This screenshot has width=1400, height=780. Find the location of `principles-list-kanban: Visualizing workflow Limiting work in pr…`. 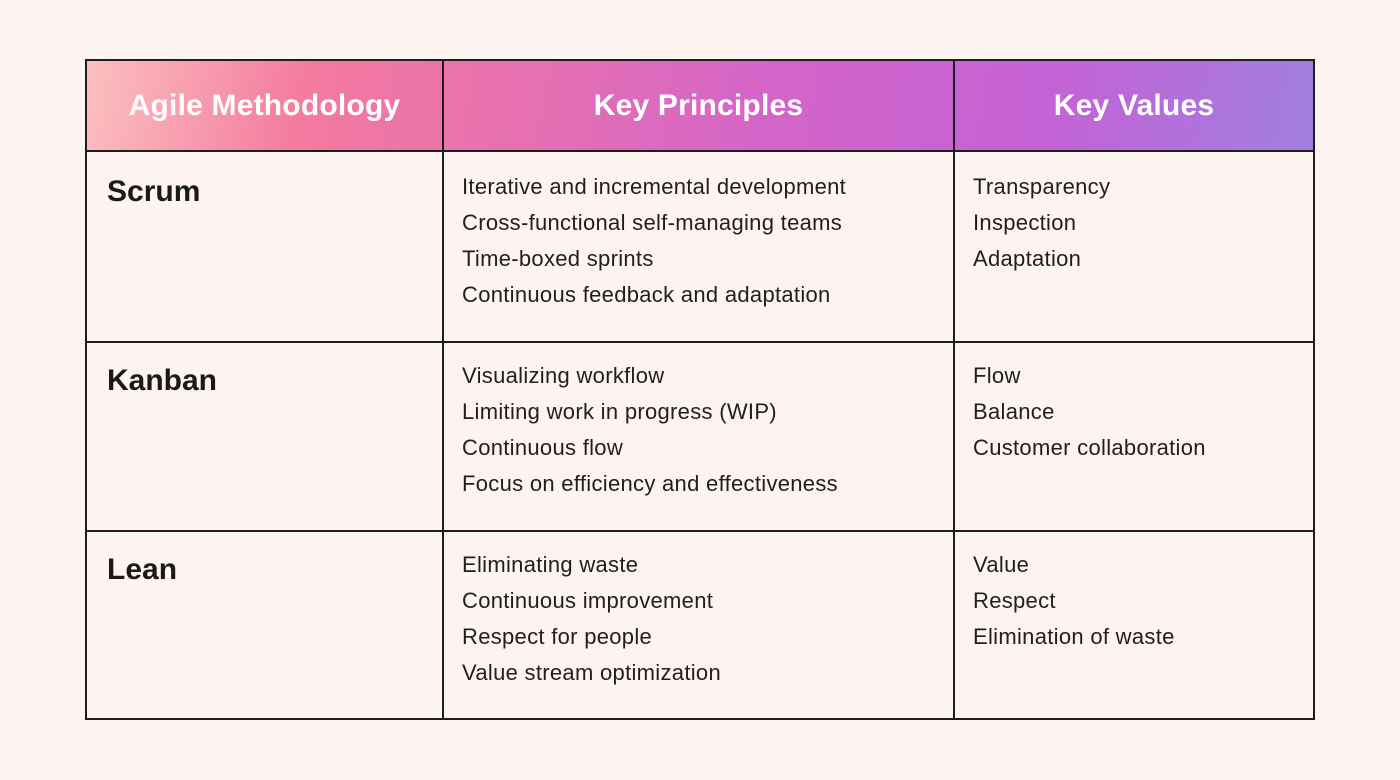

principles-list-kanban: Visualizing workflow Limiting work in pr… is located at coordinates (650, 430).